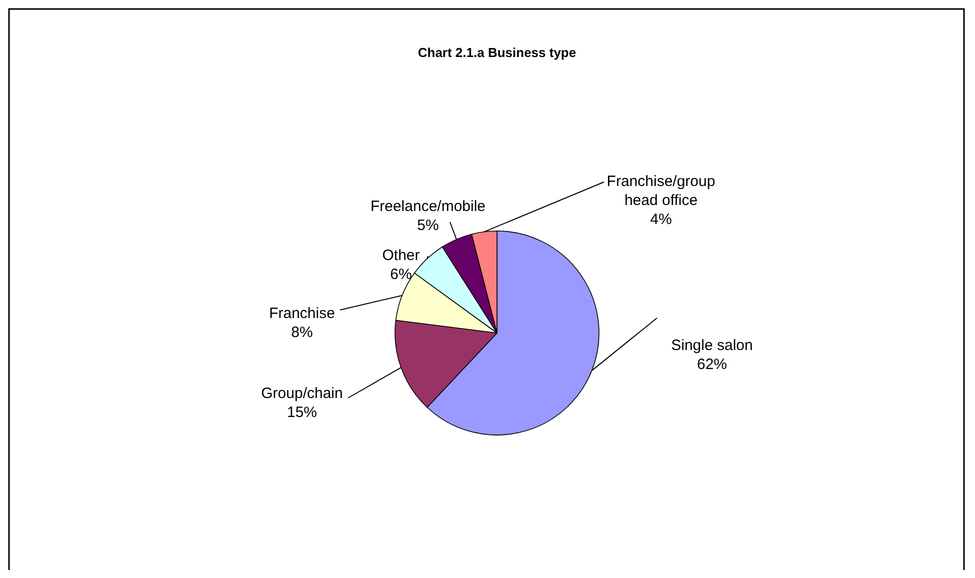 This screenshot has width=975, height=578. What do you see at coordinates (401, 255) in the screenshot?
I see `slice-label: Other` at bounding box center [401, 255].